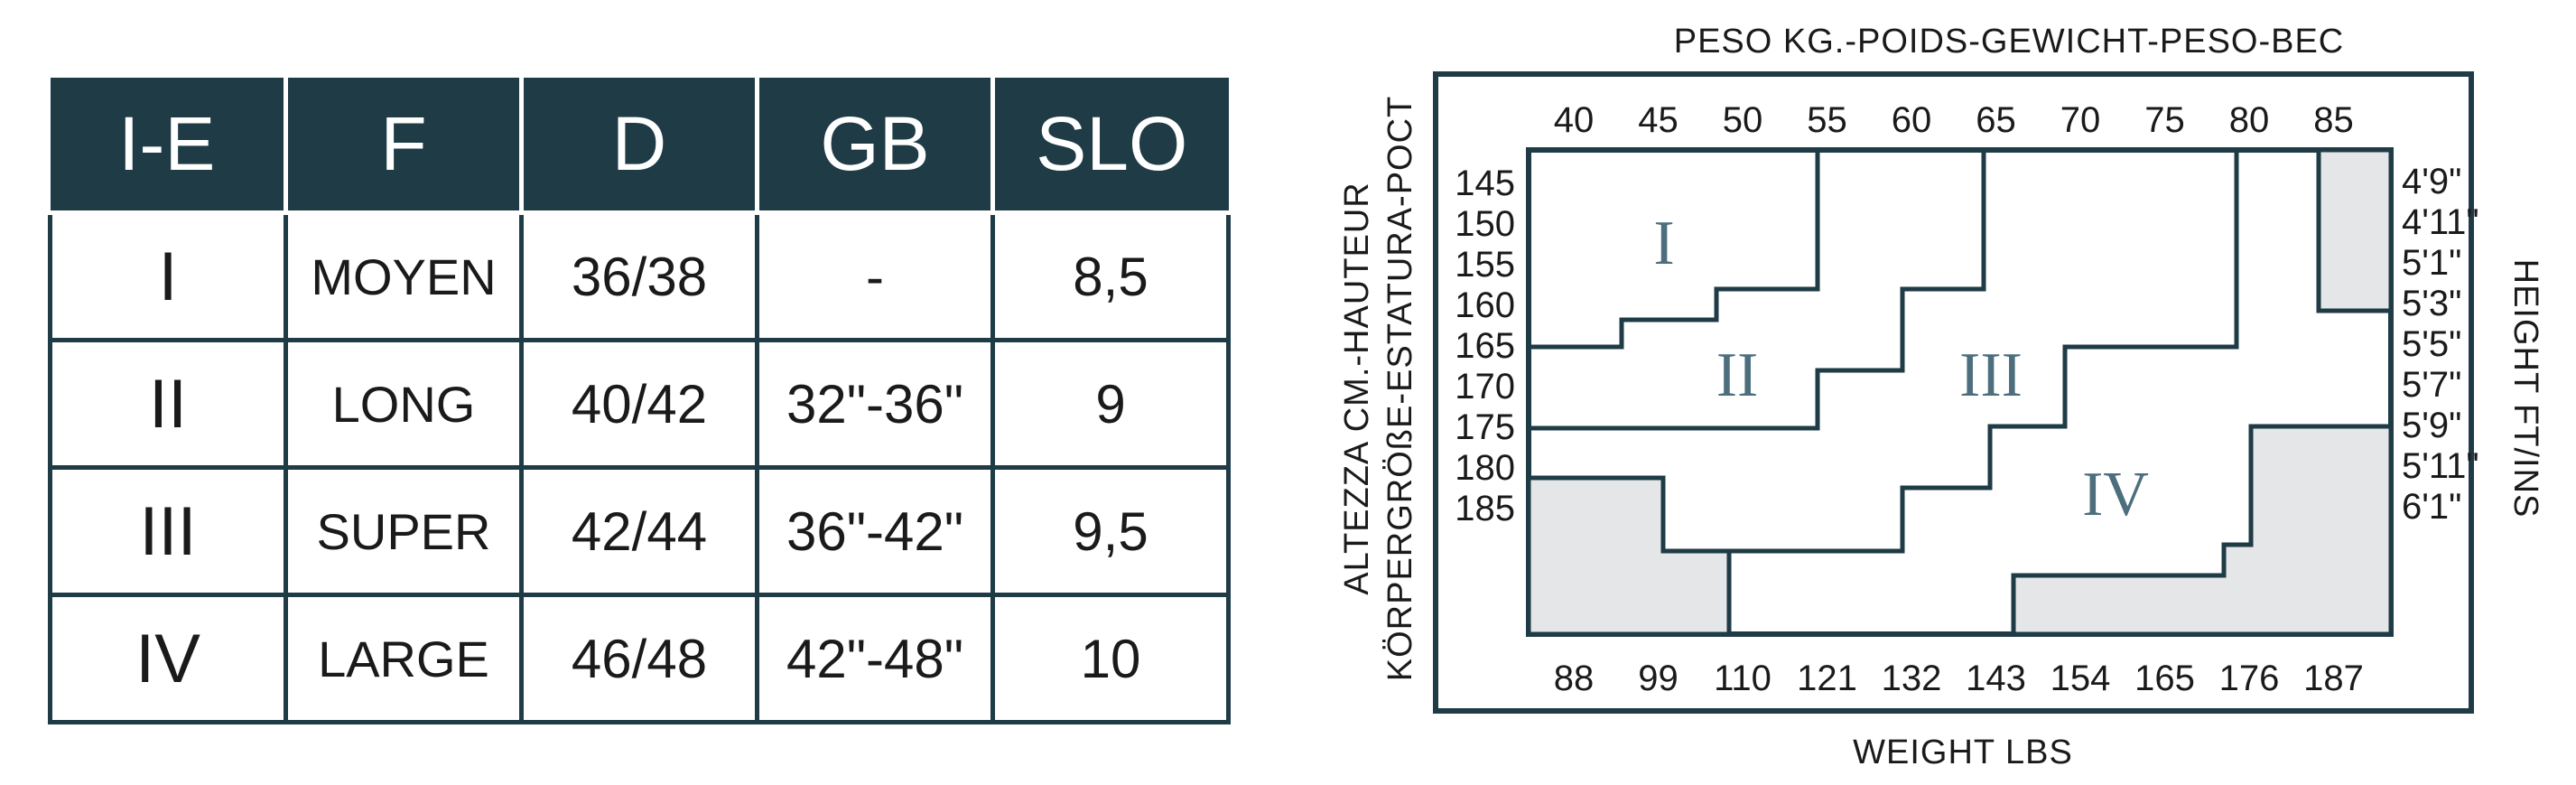 The height and width of the screenshot is (785, 2576). I want to click on size-d: 46/48, so click(639, 658).